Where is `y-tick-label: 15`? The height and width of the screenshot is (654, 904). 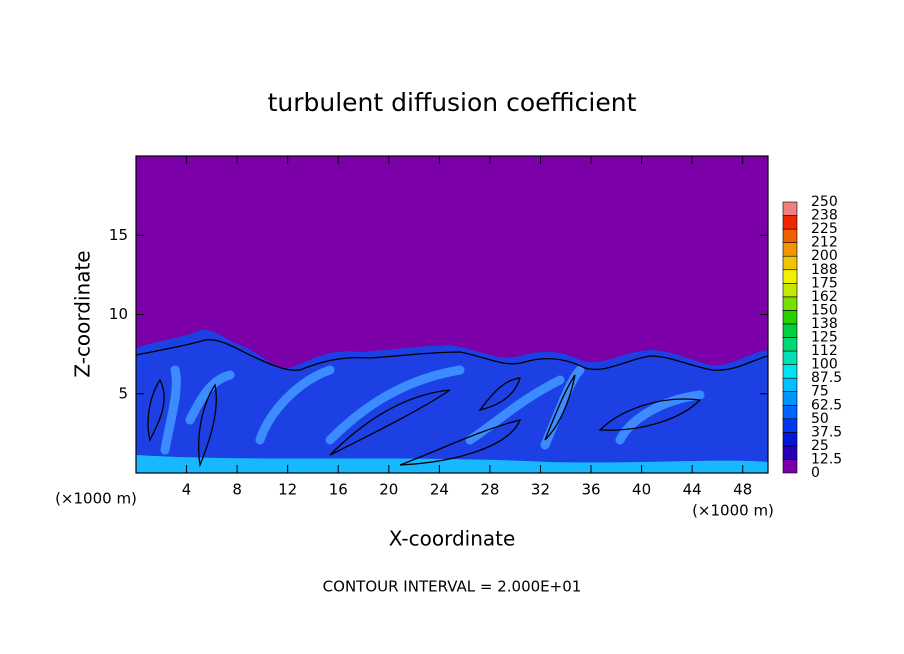
y-tick-label: 15 is located at coordinates (118, 235).